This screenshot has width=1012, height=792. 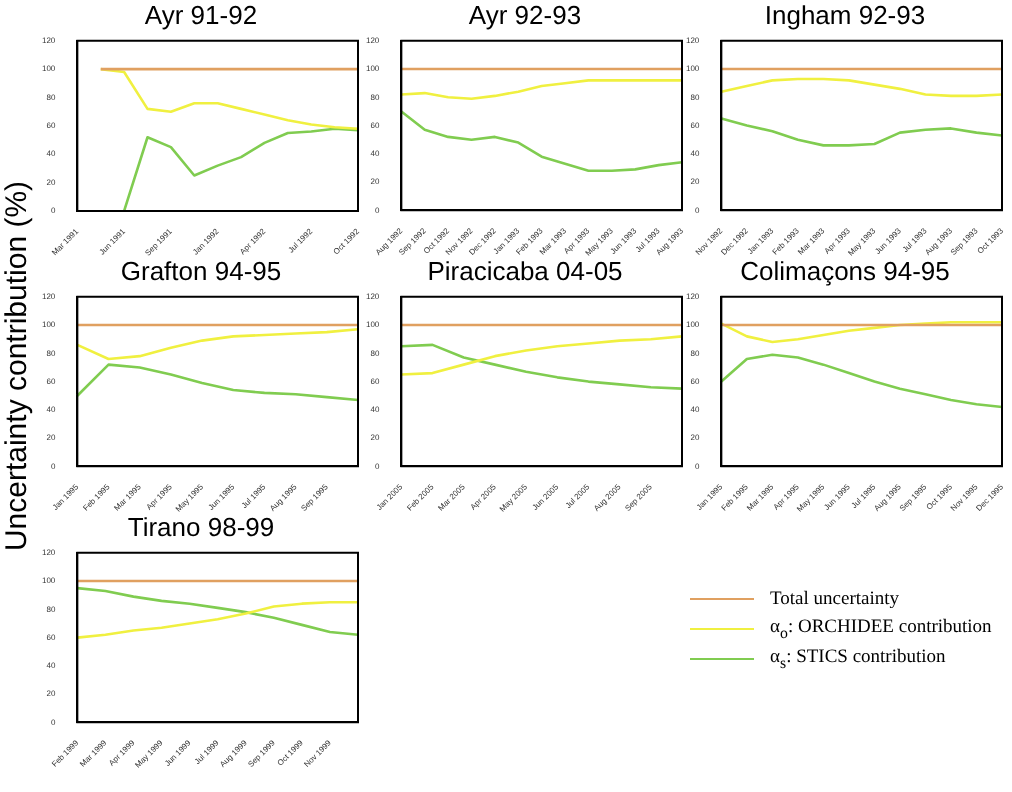 I want to click on chart-title: Tirano 98-99, so click(x=201, y=528).